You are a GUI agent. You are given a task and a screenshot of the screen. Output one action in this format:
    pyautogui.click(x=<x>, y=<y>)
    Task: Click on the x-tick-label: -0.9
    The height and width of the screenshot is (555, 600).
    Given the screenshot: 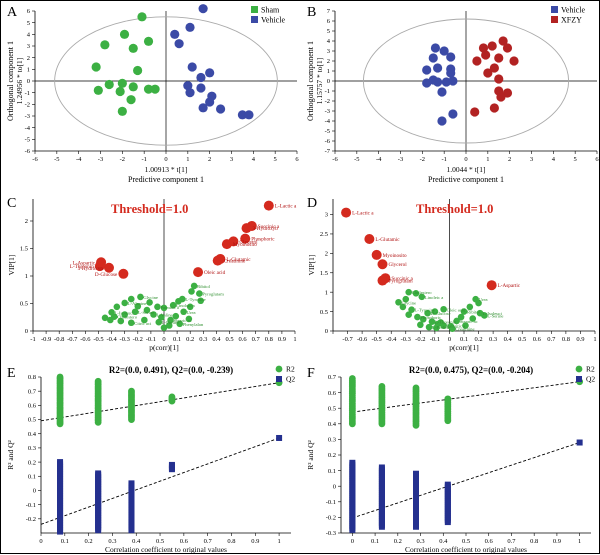 What is the action you would take?
    pyautogui.click(x=46, y=339)
    